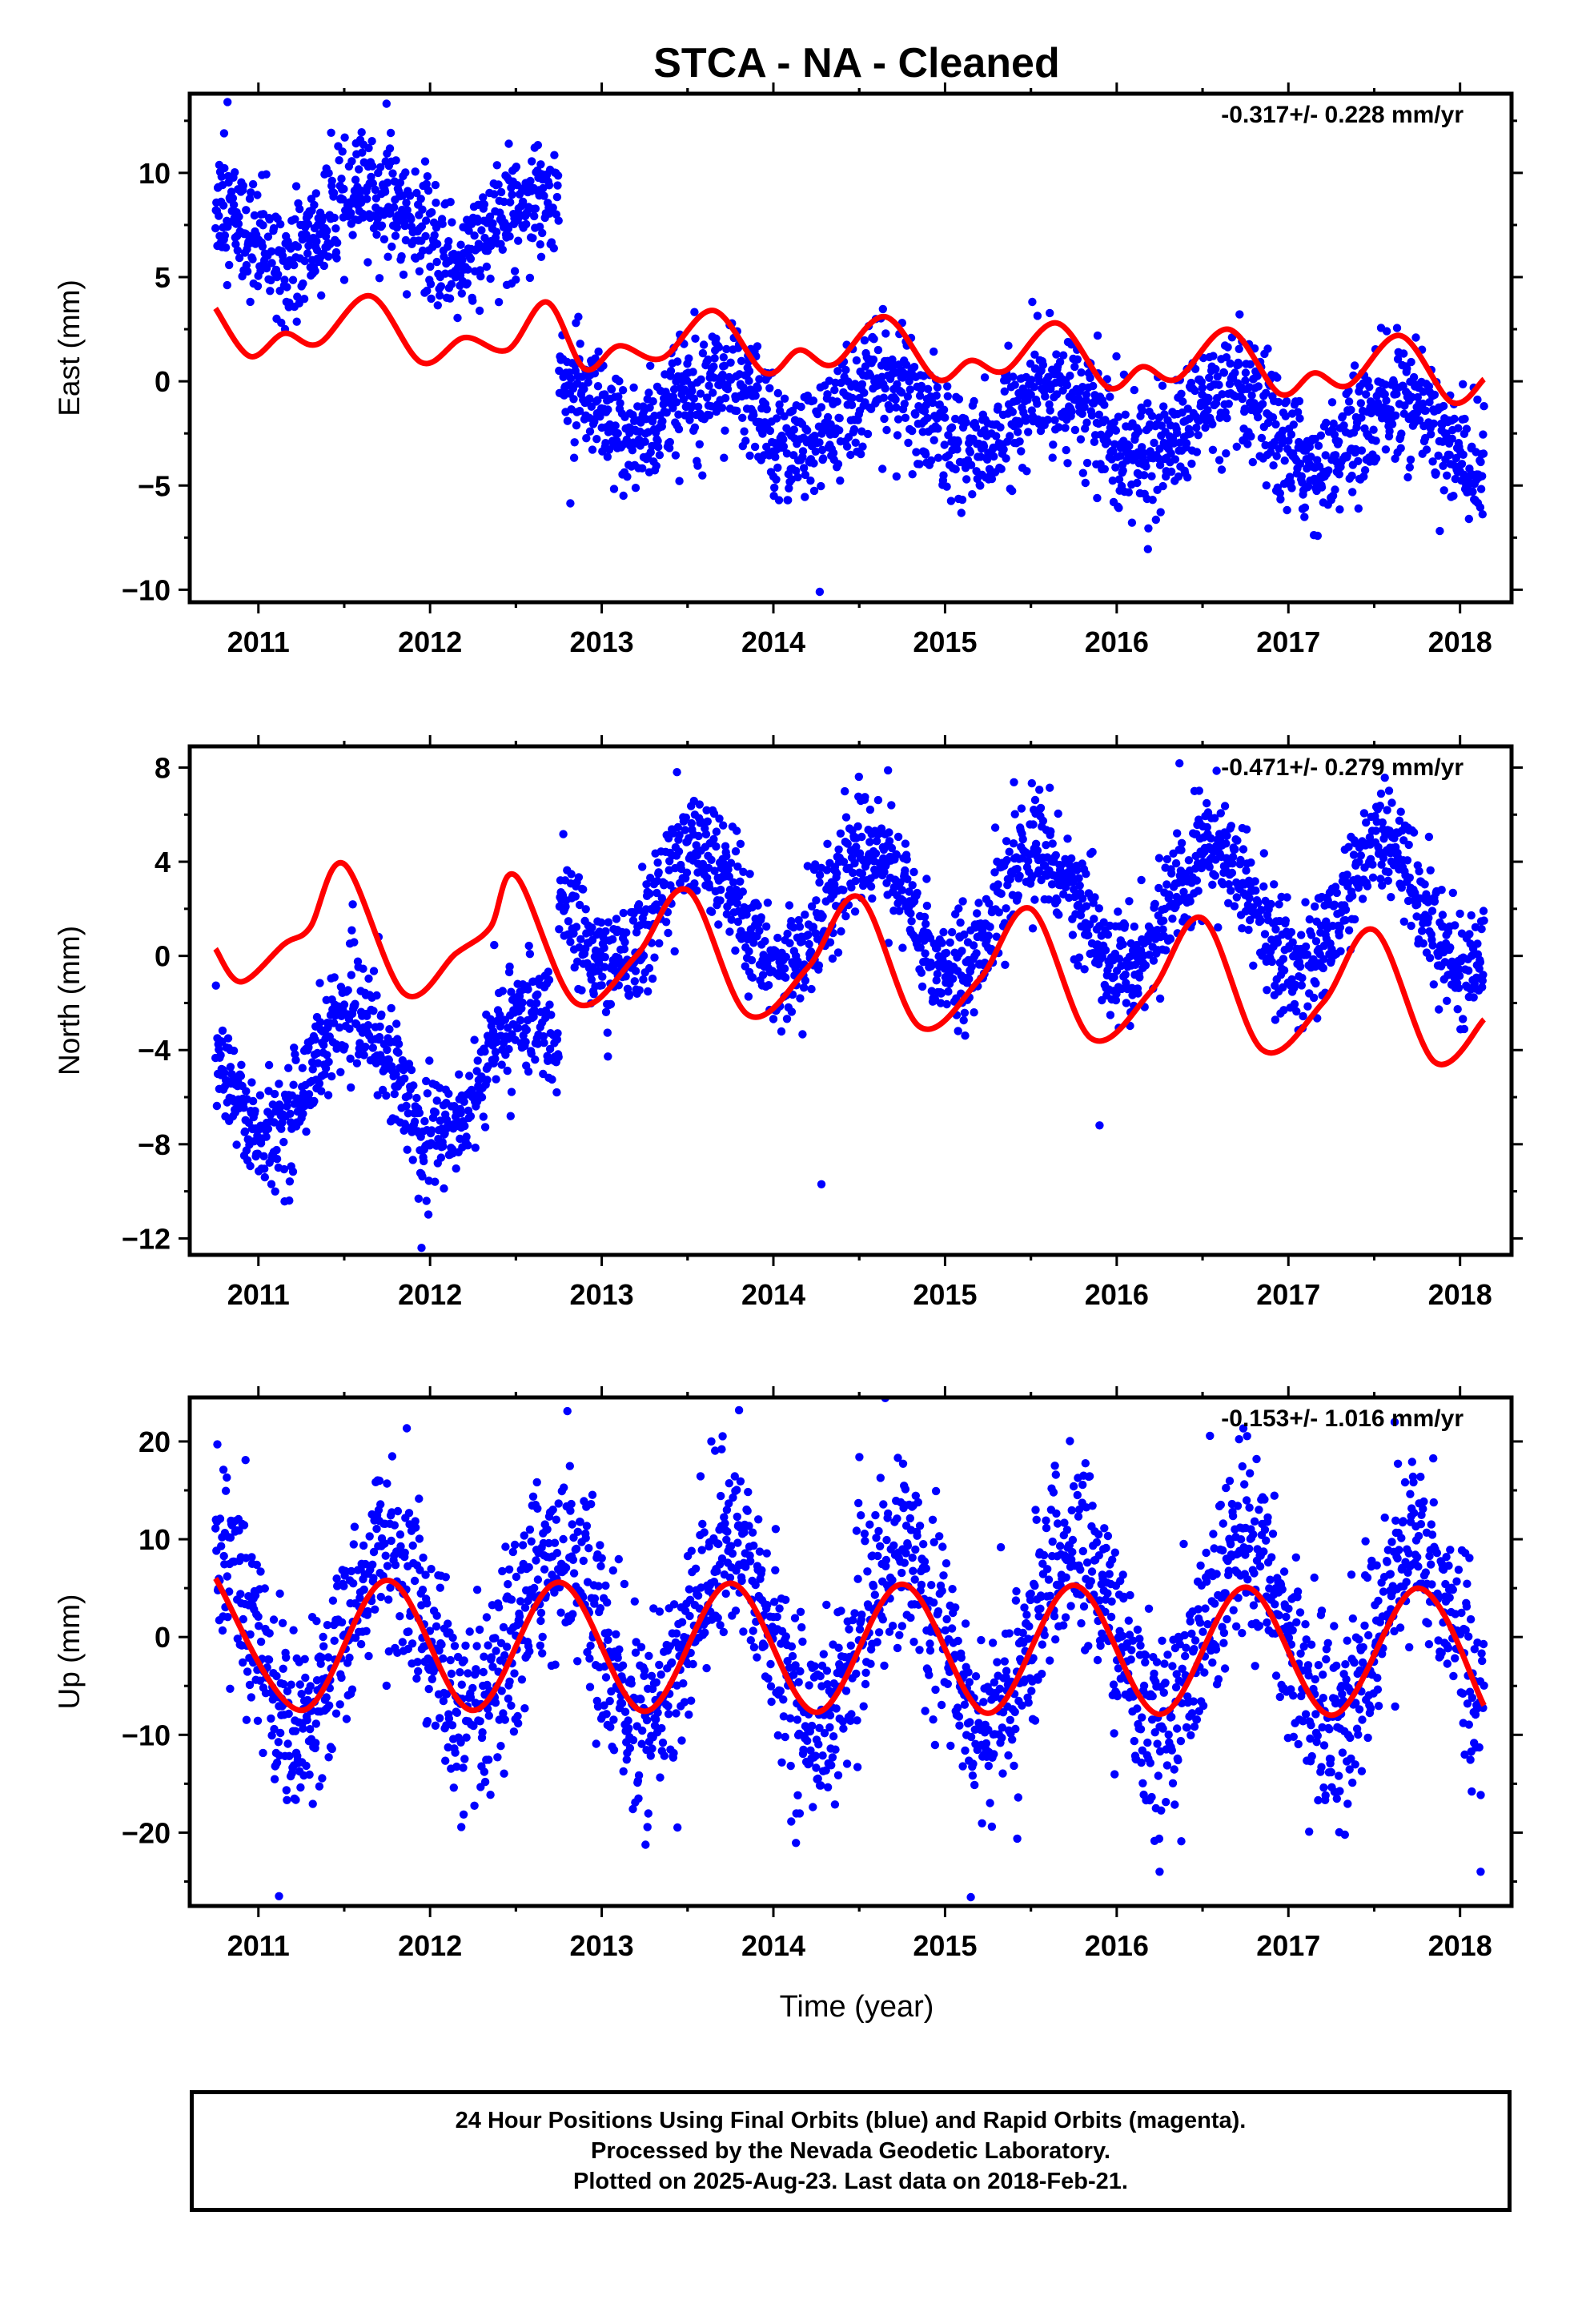 The width and height of the screenshot is (1582, 2324). I want to click on data-point-outlier, so click(820, 592).